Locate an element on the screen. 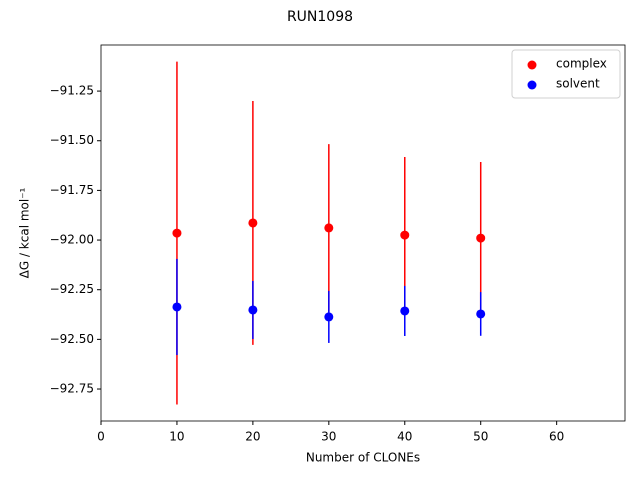 Image resolution: width=640 pixels, height=480 pixels. x-tick-label: 10 is located at coordinates (176, 437).